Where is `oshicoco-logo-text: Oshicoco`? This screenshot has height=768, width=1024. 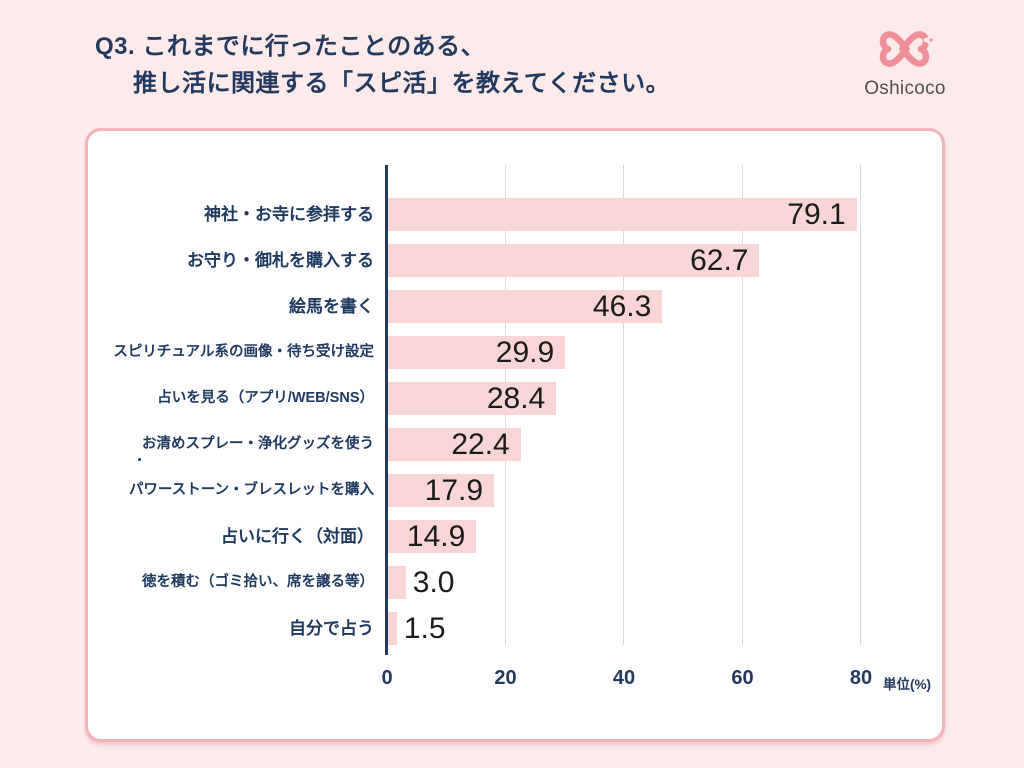
oshicoco-logo-text: Oshicoco is located at coordinates (905, 88).